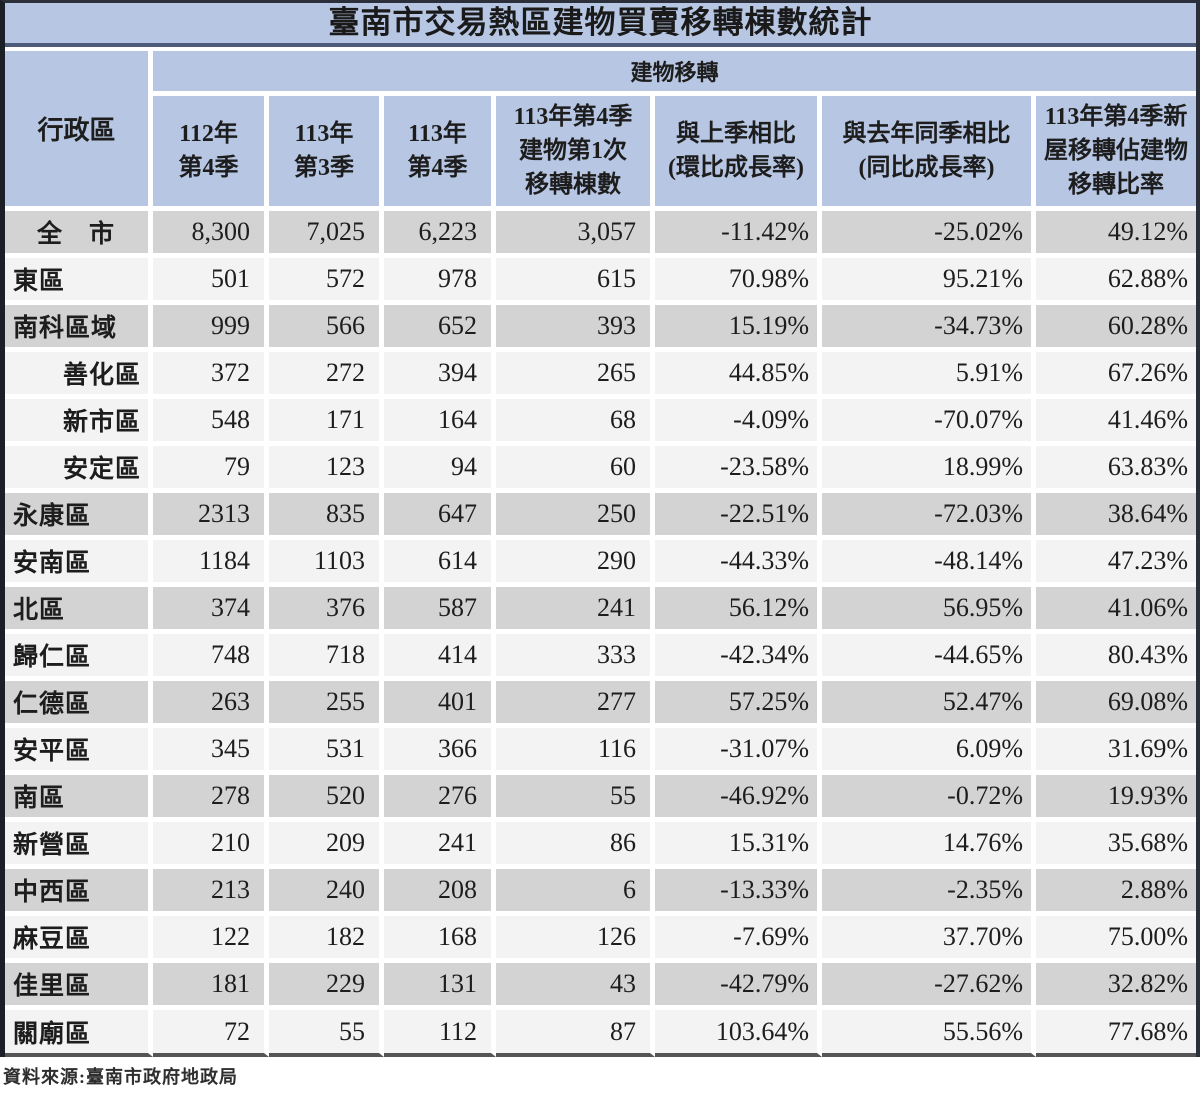  I want to click on value-cell: 47.23%, so click(1116, 563).